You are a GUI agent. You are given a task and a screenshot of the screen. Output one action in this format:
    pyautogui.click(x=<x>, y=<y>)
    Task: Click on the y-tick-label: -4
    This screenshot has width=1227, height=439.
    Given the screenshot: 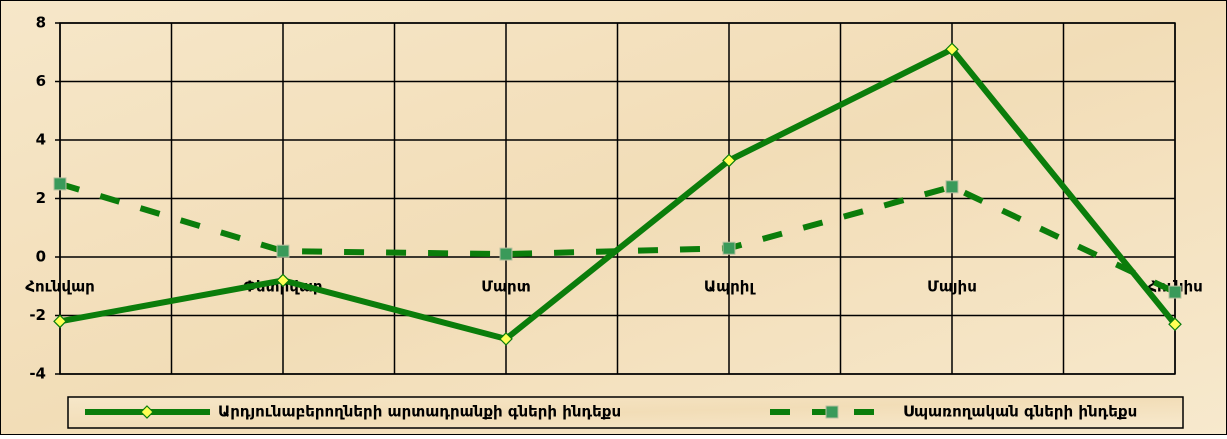 What is the action you would take?
    pyautogui.click(x=37, y=374)
    